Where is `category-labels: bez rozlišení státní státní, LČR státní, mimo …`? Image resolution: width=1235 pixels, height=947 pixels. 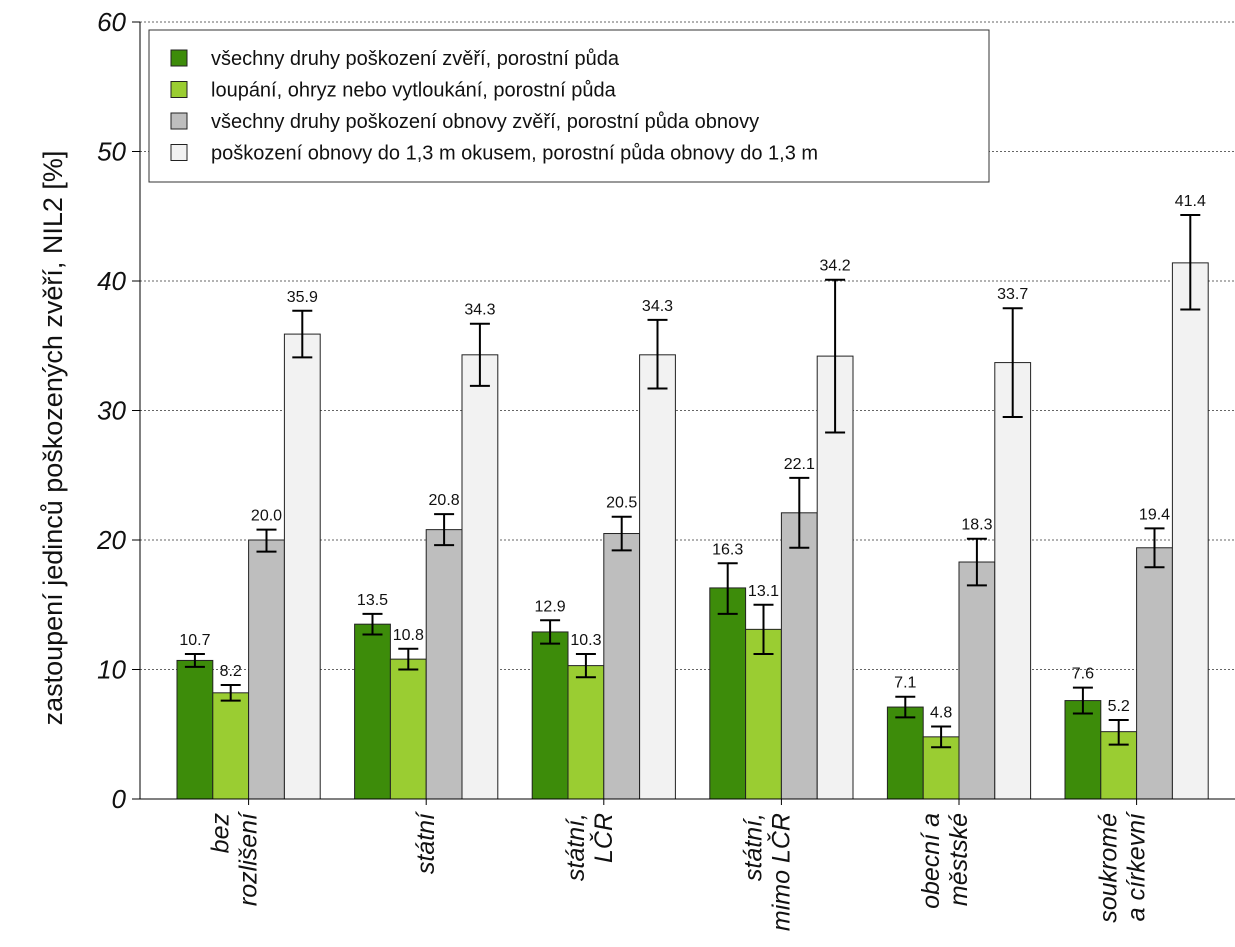
category-labels: bez rozlišení státní státní, LČR státní, mimo … is located at coordinates (679, 871).